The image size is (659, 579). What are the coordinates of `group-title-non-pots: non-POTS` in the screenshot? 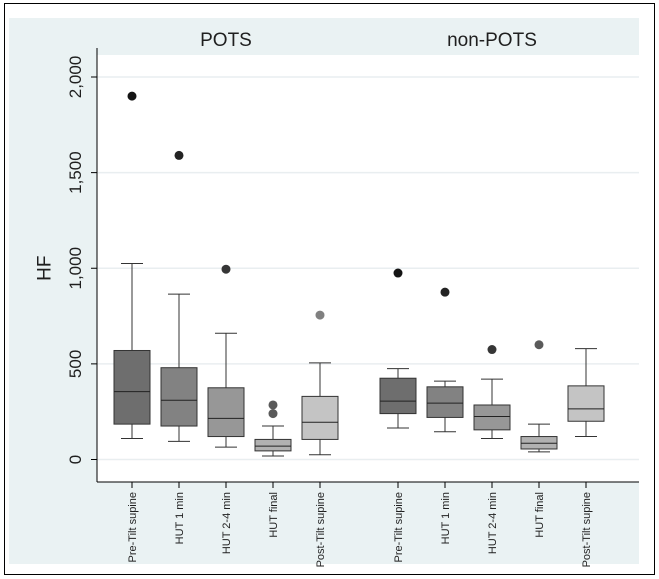 It's located at (492, 40).